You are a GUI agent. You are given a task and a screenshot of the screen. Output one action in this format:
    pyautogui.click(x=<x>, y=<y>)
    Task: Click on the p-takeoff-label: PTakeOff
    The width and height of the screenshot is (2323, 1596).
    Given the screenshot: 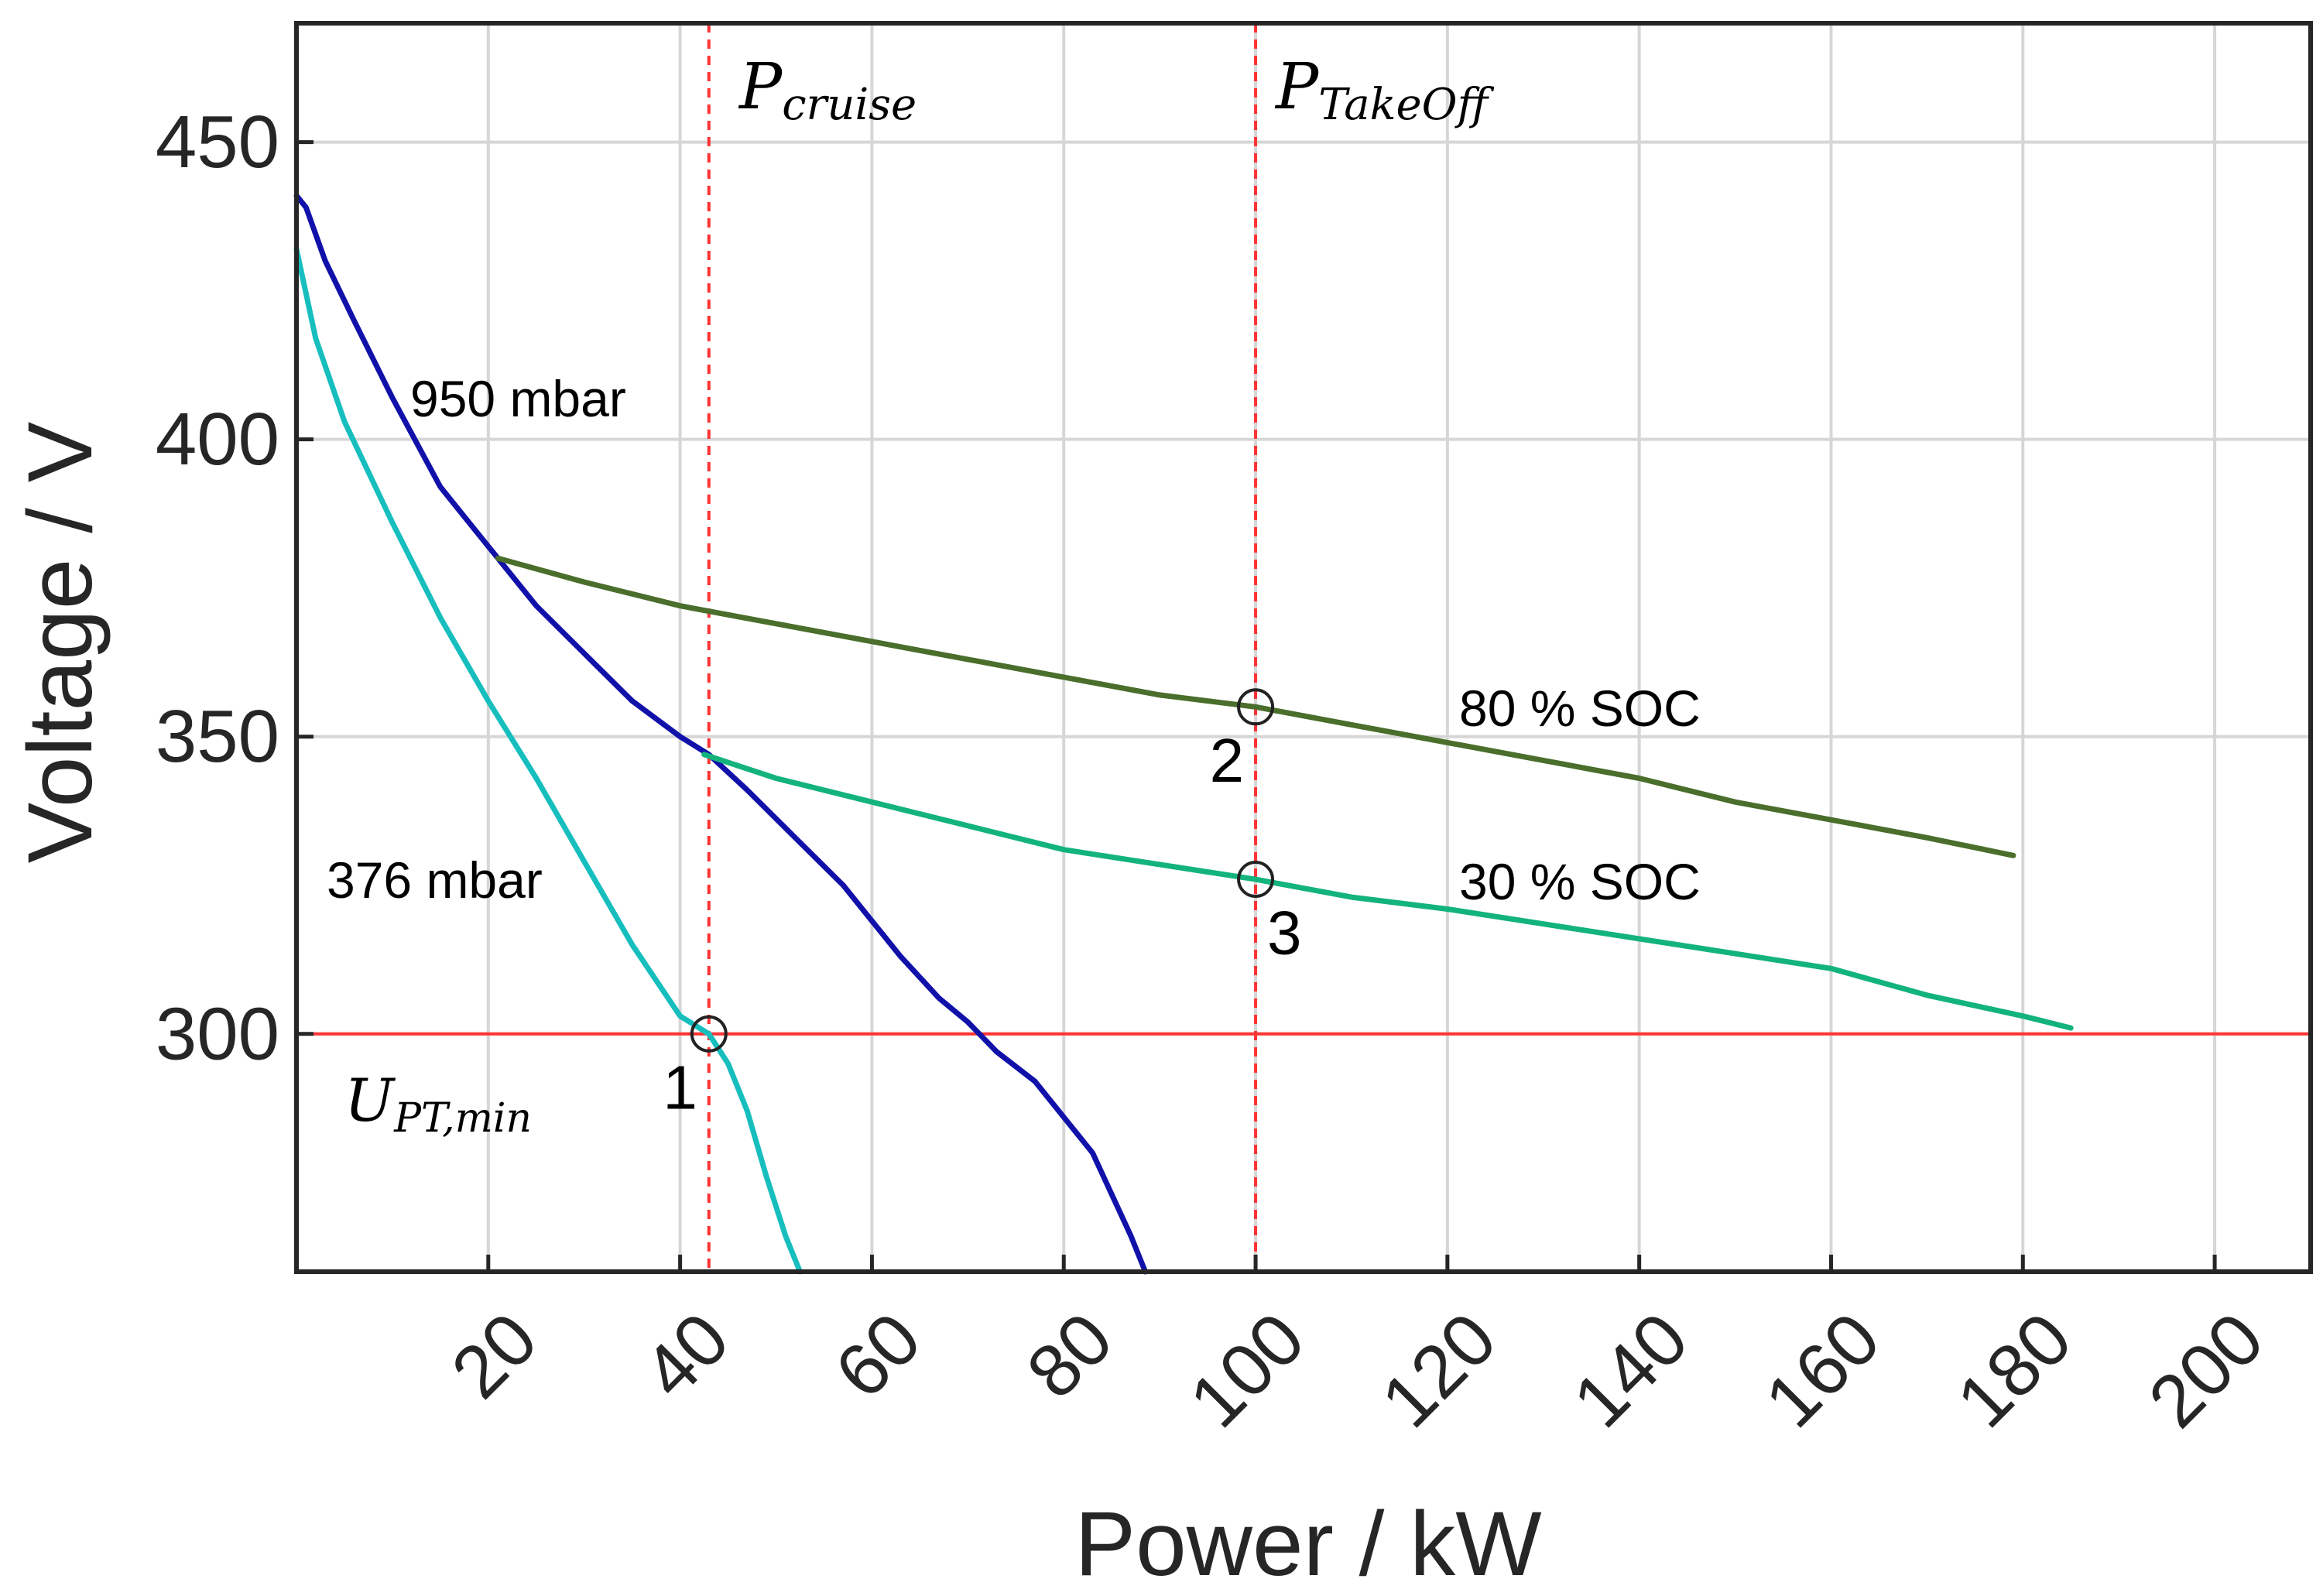 What is the action you would take?
    pyautogui.click(x=1384, y=90)
    